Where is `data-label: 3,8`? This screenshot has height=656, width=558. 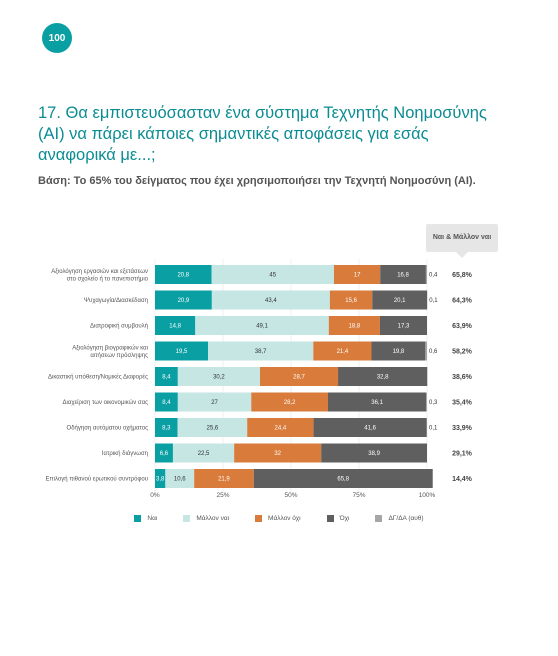 data-label: 3,8 is located at coordinates (160, 480).